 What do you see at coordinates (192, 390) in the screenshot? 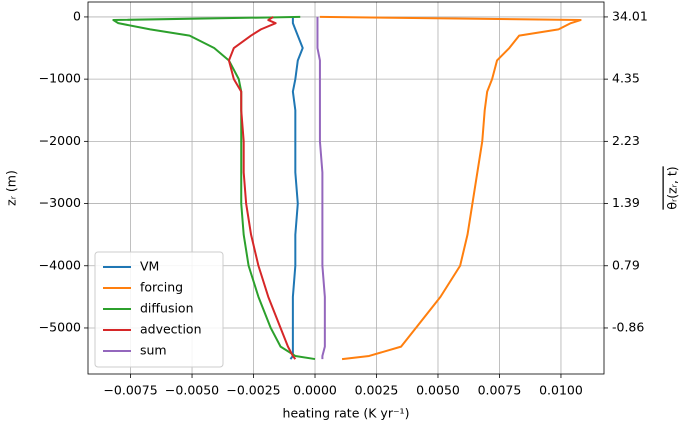
I see `x-tick-label: −0.0050` at bounding box center [192, 390].